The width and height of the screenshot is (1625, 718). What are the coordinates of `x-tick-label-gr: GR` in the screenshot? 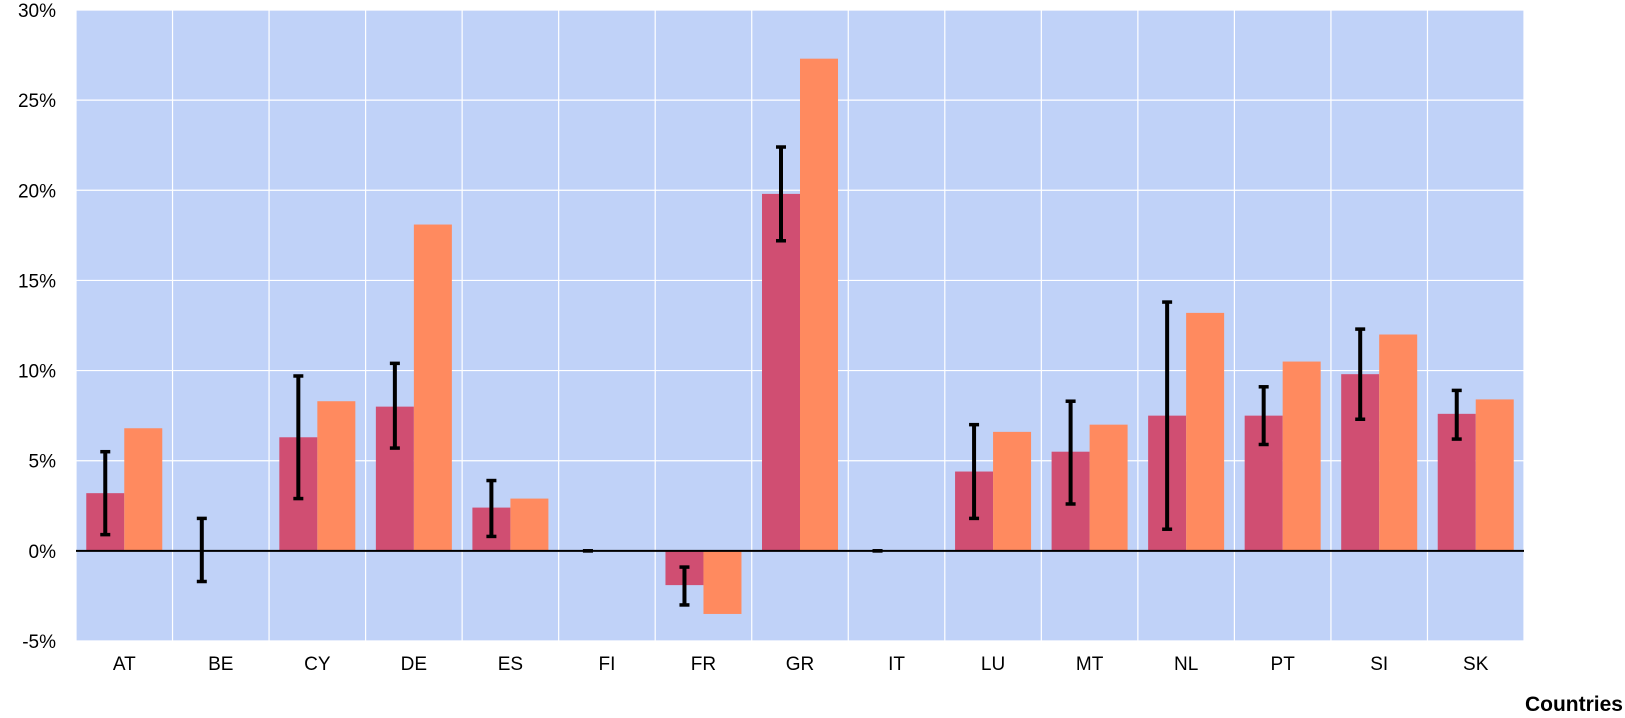 It's located at (800, 664).